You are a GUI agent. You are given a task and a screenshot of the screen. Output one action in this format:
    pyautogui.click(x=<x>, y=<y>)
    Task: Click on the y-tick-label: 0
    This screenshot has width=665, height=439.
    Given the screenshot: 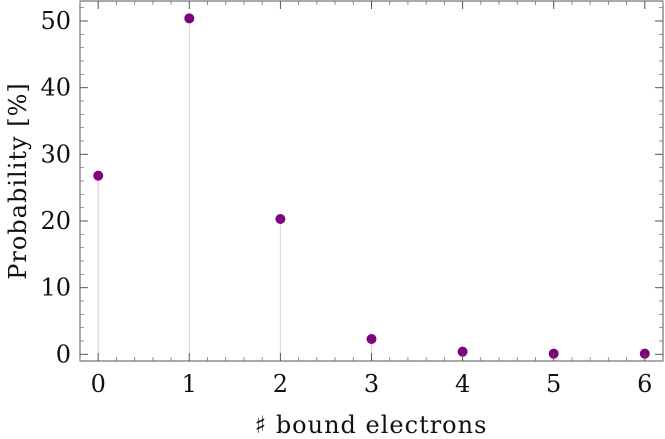 What is the action you would take?
    pyautogui.click(x=63, y=354)
    